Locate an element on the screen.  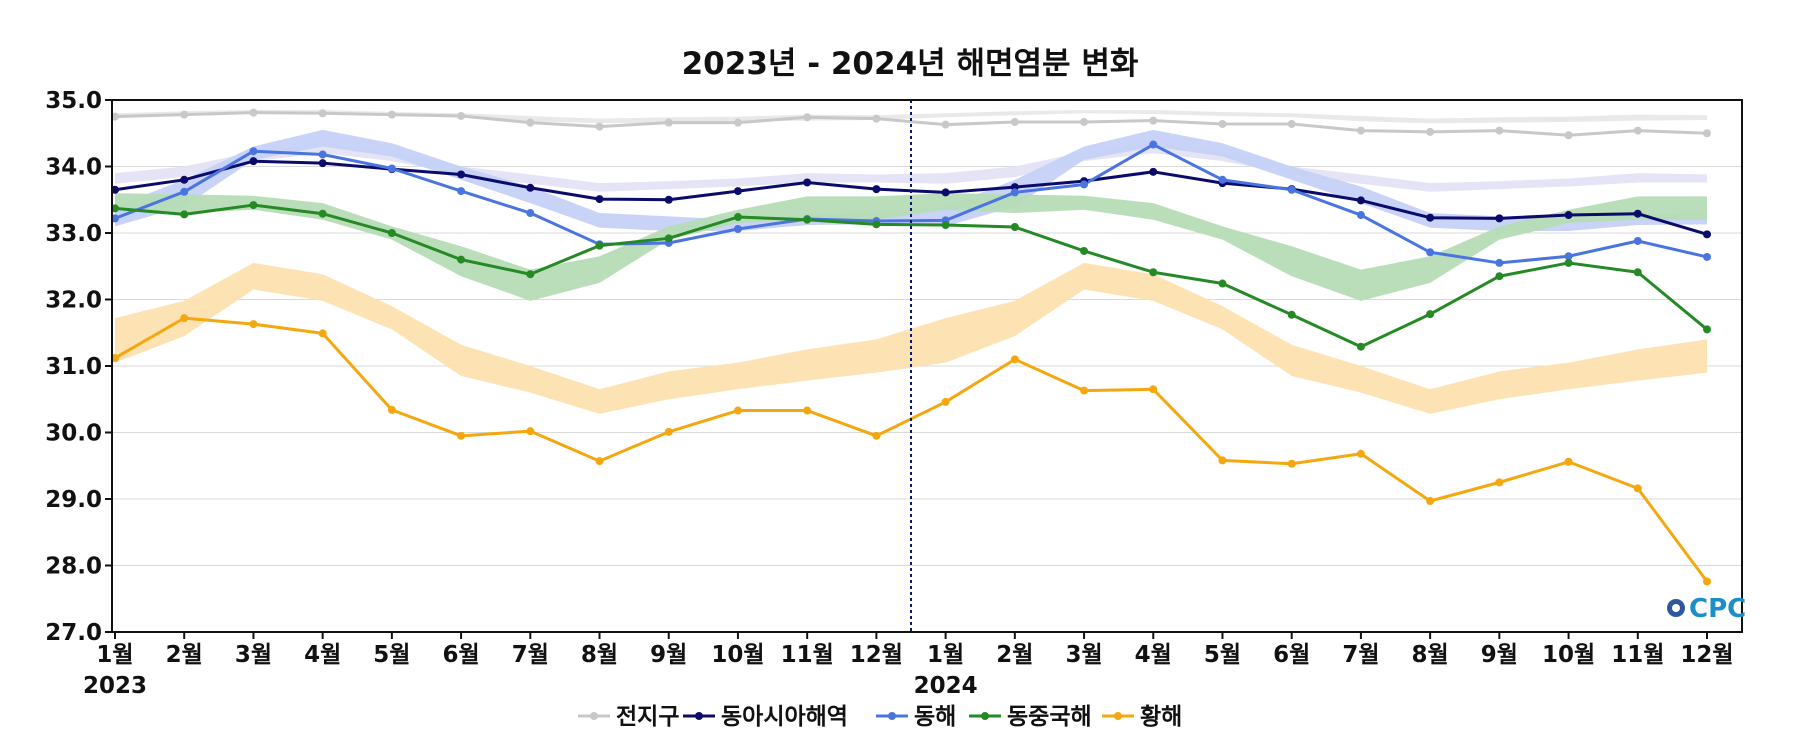
series-line is located at coordinates (911, 124).